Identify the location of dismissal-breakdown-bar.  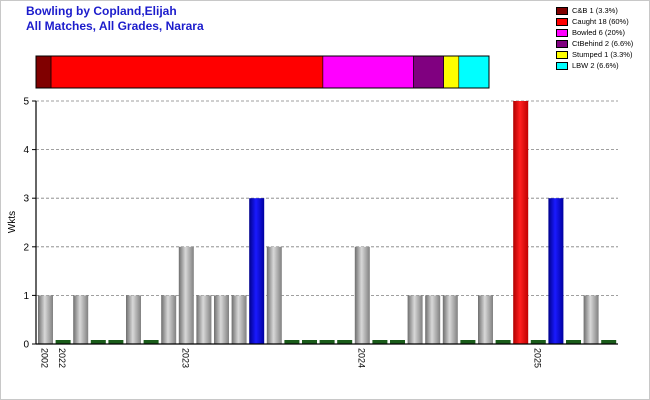
(262, 72).